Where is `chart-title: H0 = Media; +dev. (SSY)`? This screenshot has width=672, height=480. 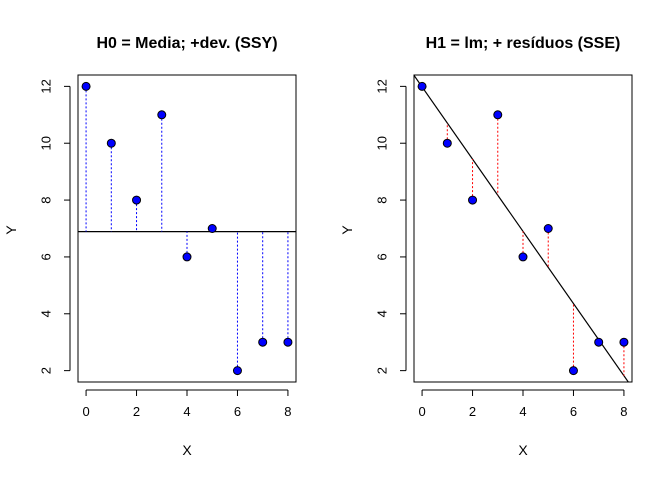 chart-title: H0 = Media; +dev. (SSY) is located at coordinates (186, 43).